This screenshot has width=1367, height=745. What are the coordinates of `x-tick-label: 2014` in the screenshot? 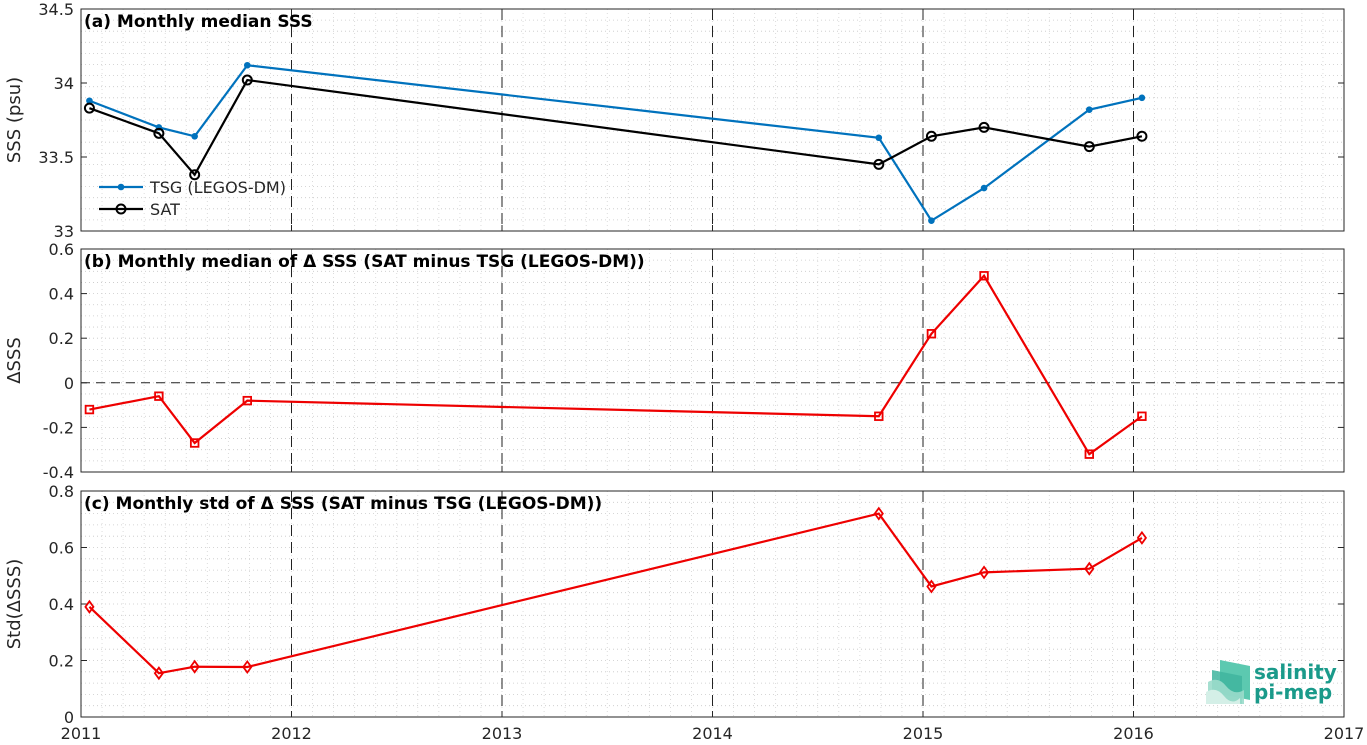 It's located at (712, 733).